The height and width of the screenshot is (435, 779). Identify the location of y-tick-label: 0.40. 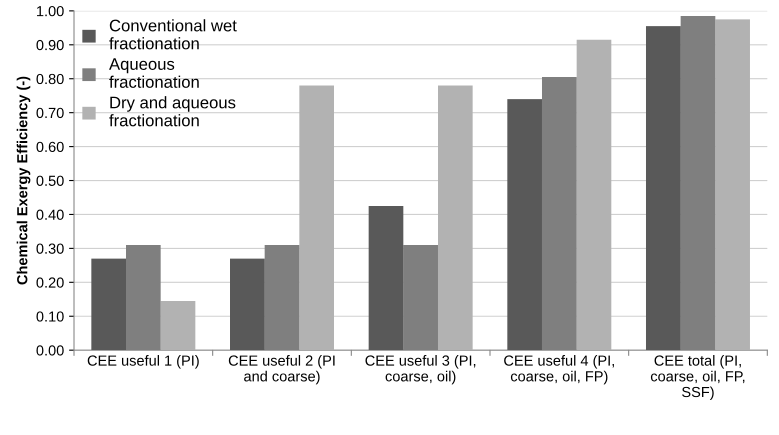
(50, 215).